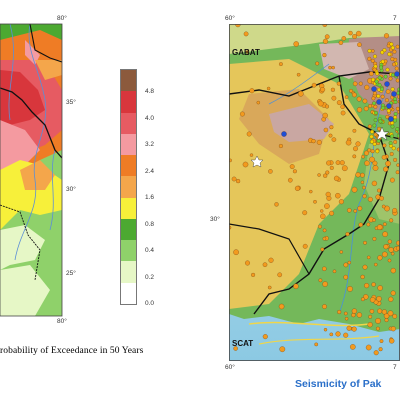  Describe the element at coordinates (71, 102) in the screenshot. I see `tick-lat-35: 35°` at that location.